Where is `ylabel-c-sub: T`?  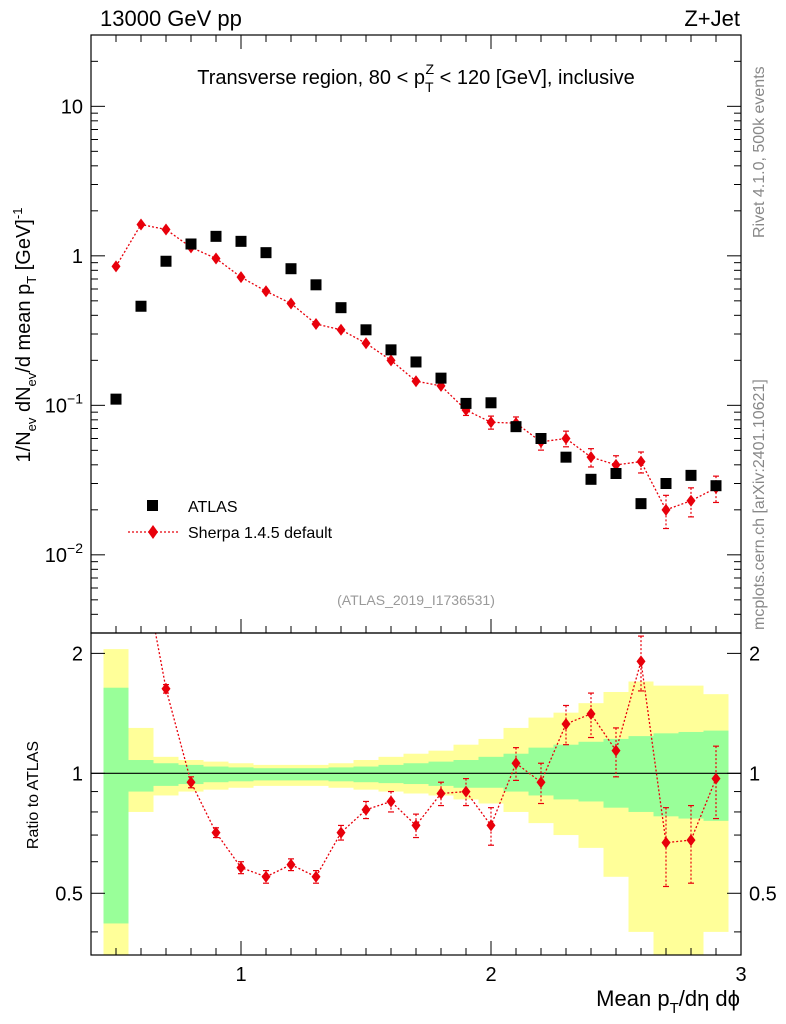
ylabel-c-sub: T is located at coordinates (31, 280).